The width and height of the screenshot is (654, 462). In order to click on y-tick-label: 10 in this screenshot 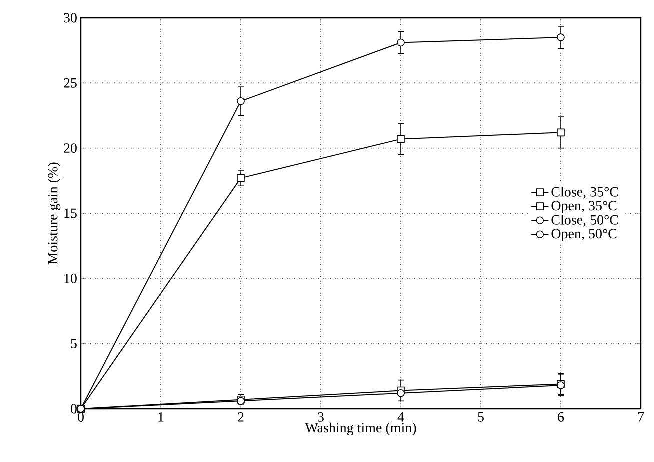, I will do `click(70, 279)`.